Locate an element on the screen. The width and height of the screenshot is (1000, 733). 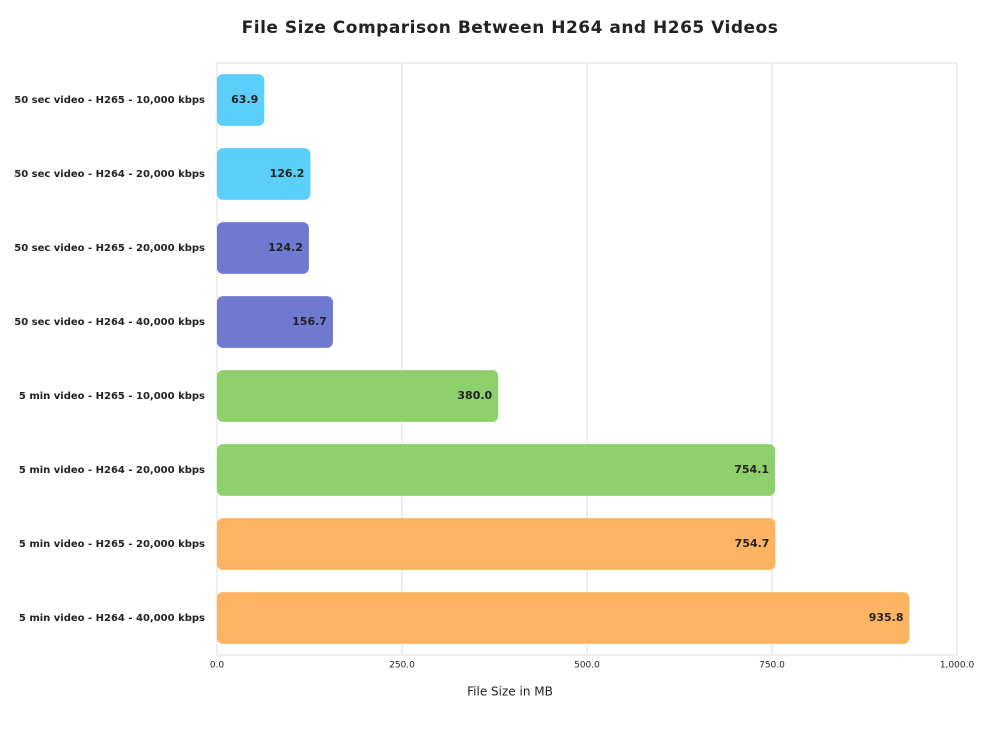
y-tick-label: 5 min video - H265 - 20,000 kbps is located at coordinates (112, 544).